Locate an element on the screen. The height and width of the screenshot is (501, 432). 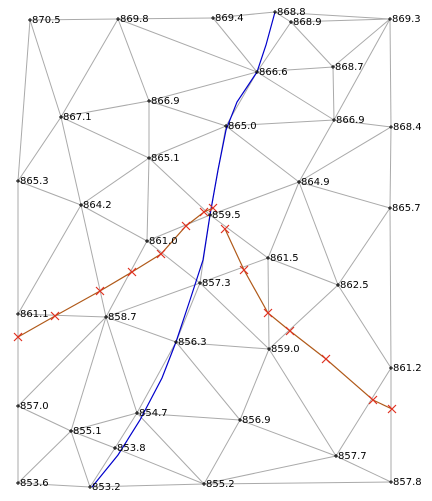
node-label: 870.5 is located at coordinates (46, 20).